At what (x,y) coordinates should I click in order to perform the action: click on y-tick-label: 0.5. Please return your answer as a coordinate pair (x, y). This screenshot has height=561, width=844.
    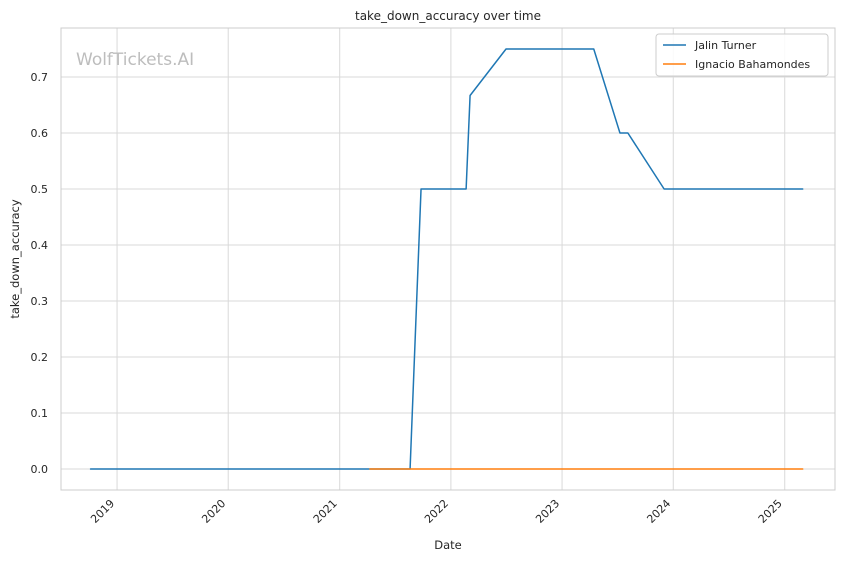
    Looking at the image, I should click on (40, 189).